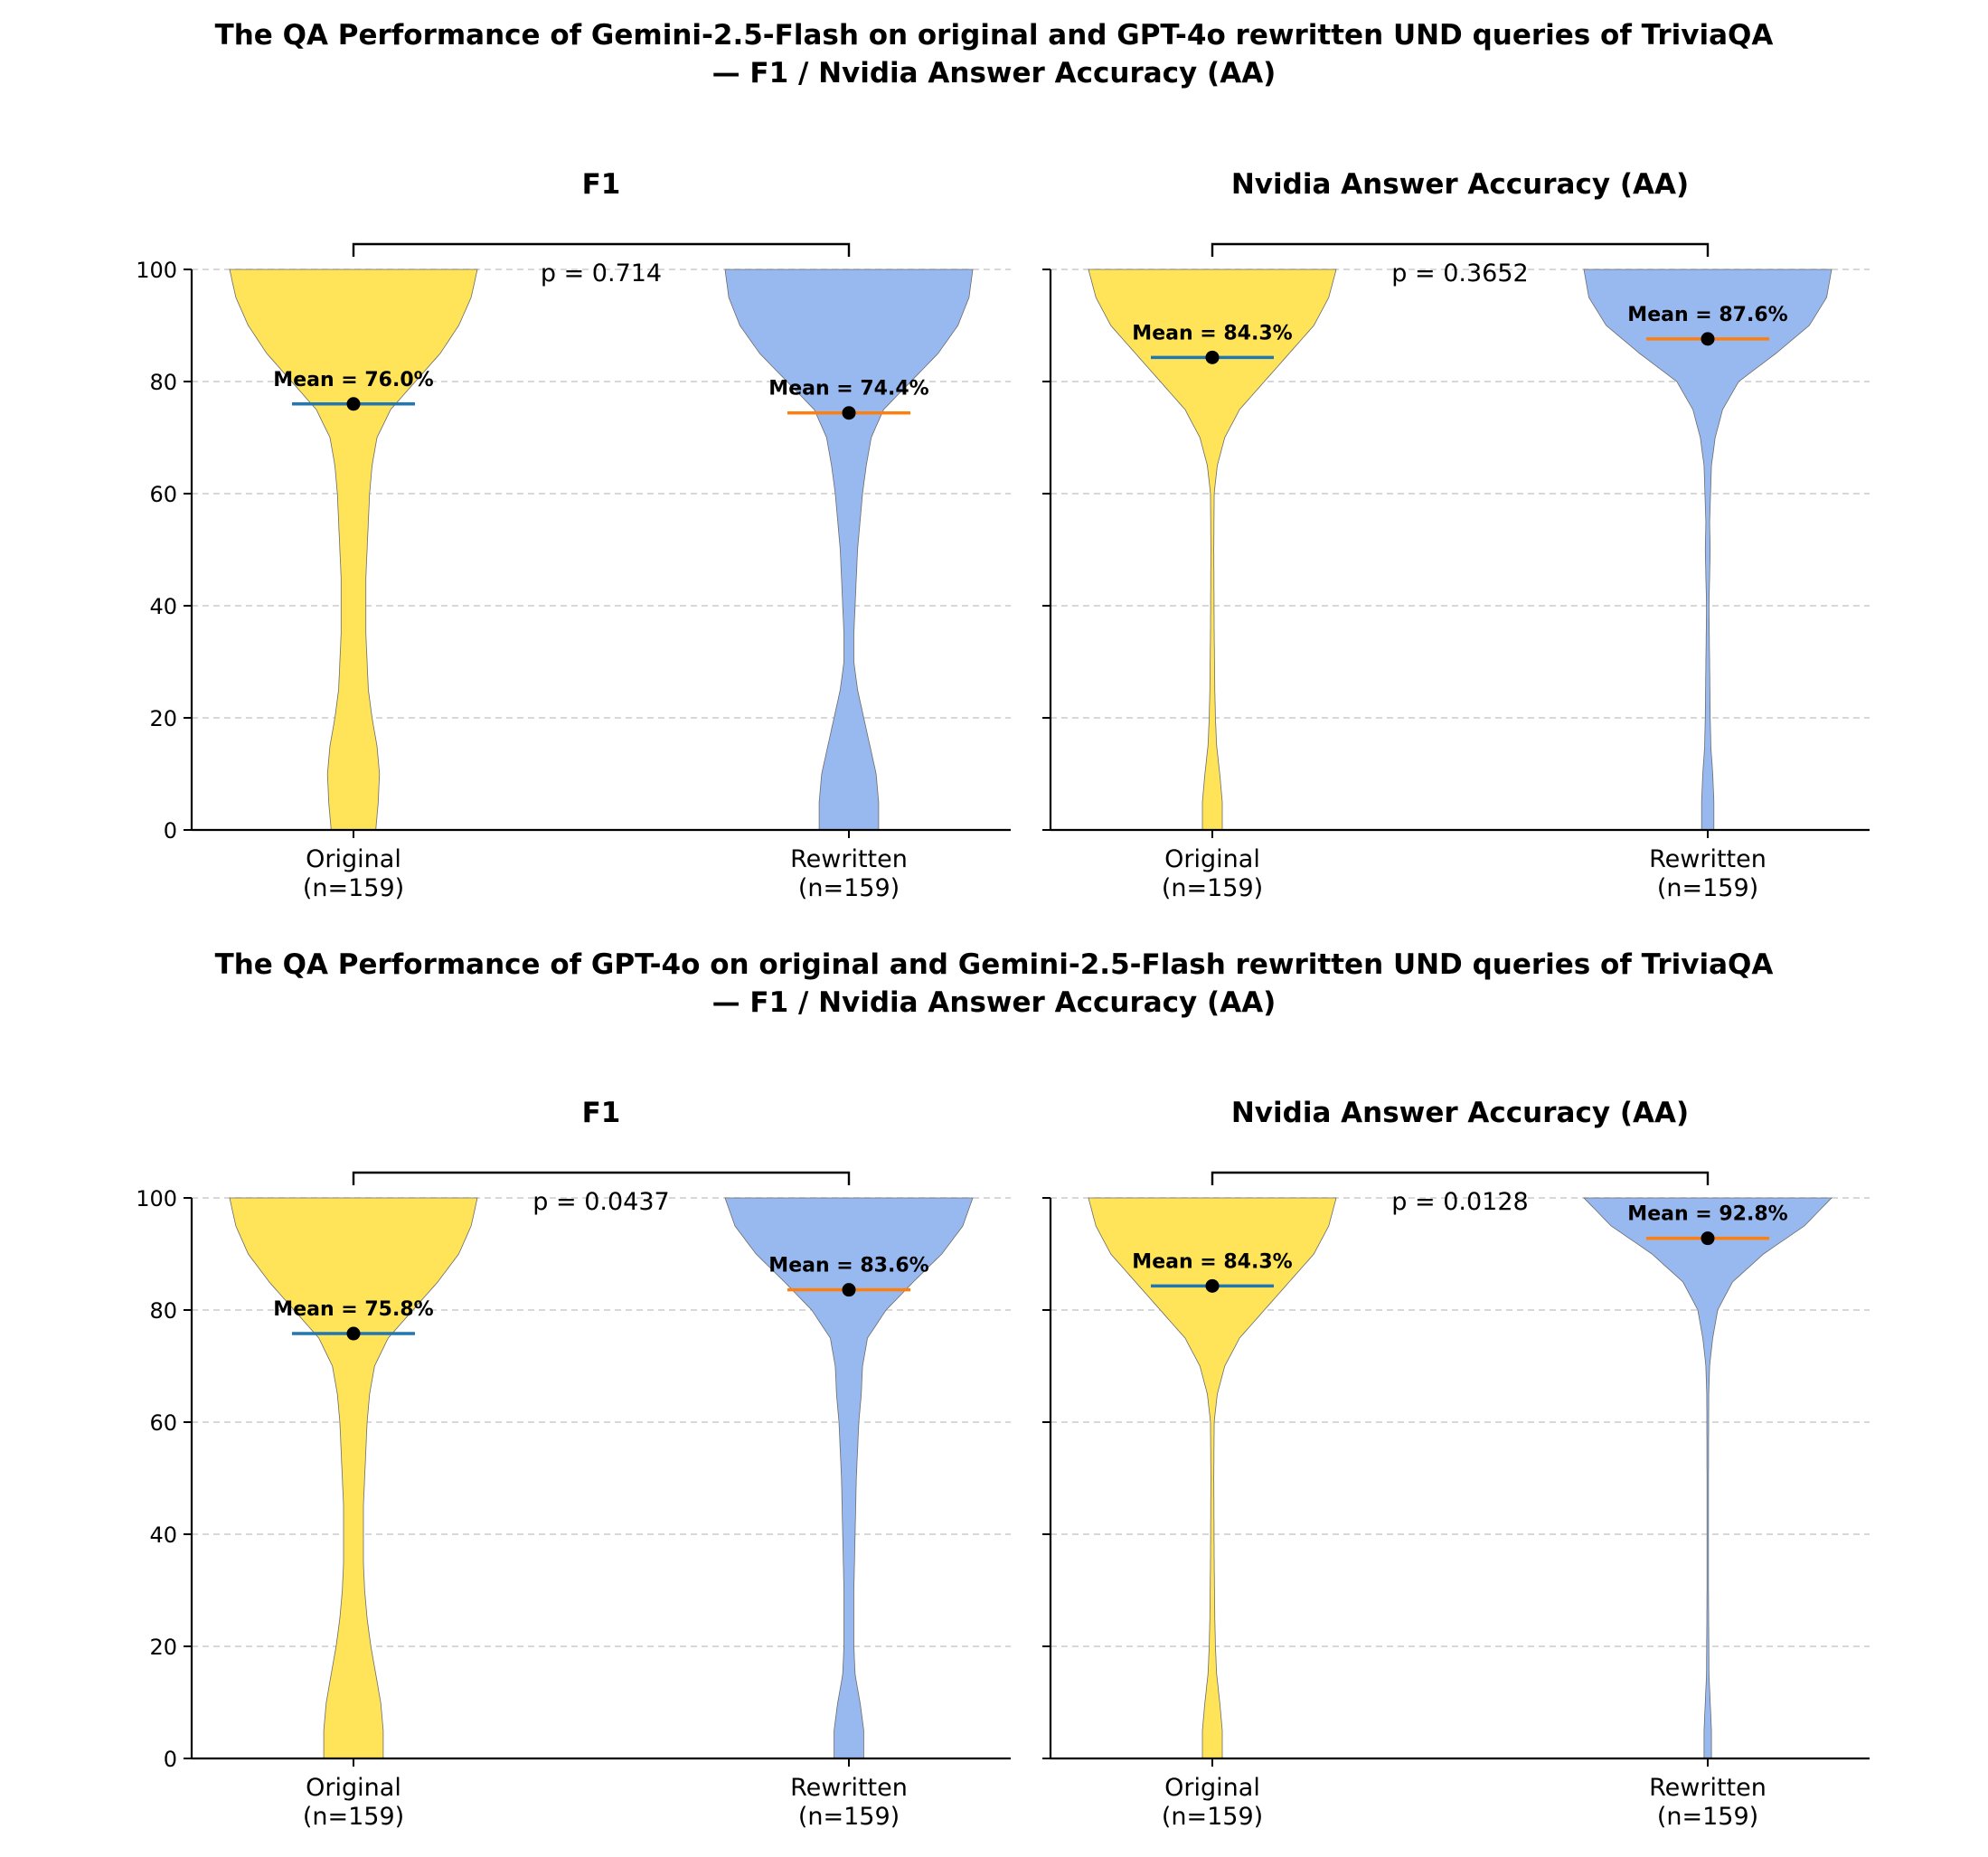  What do you see at coordinates (1460, 1113) in the screenshot?
I see `panel-4-title: Nvidia Answer Accuracy (AA)` at bounding box center [1460, 1113].